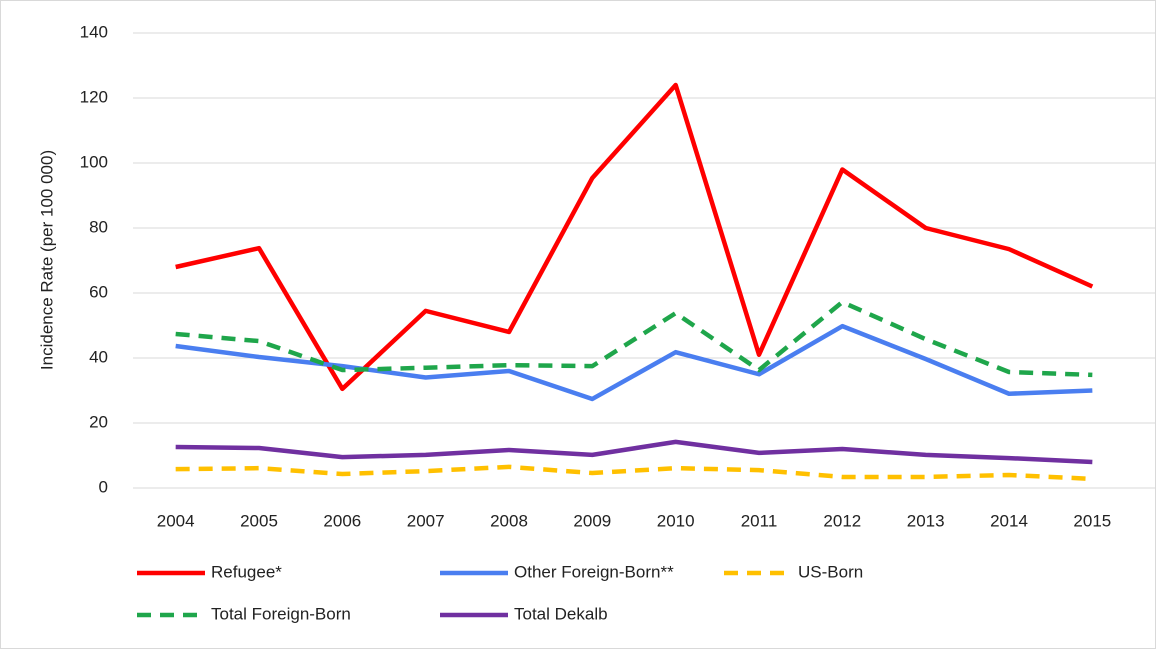 Image resolution: width=1156 pixels, height=649 pixels. I want to click on x-tick-label: 2009, so click(592, 520).